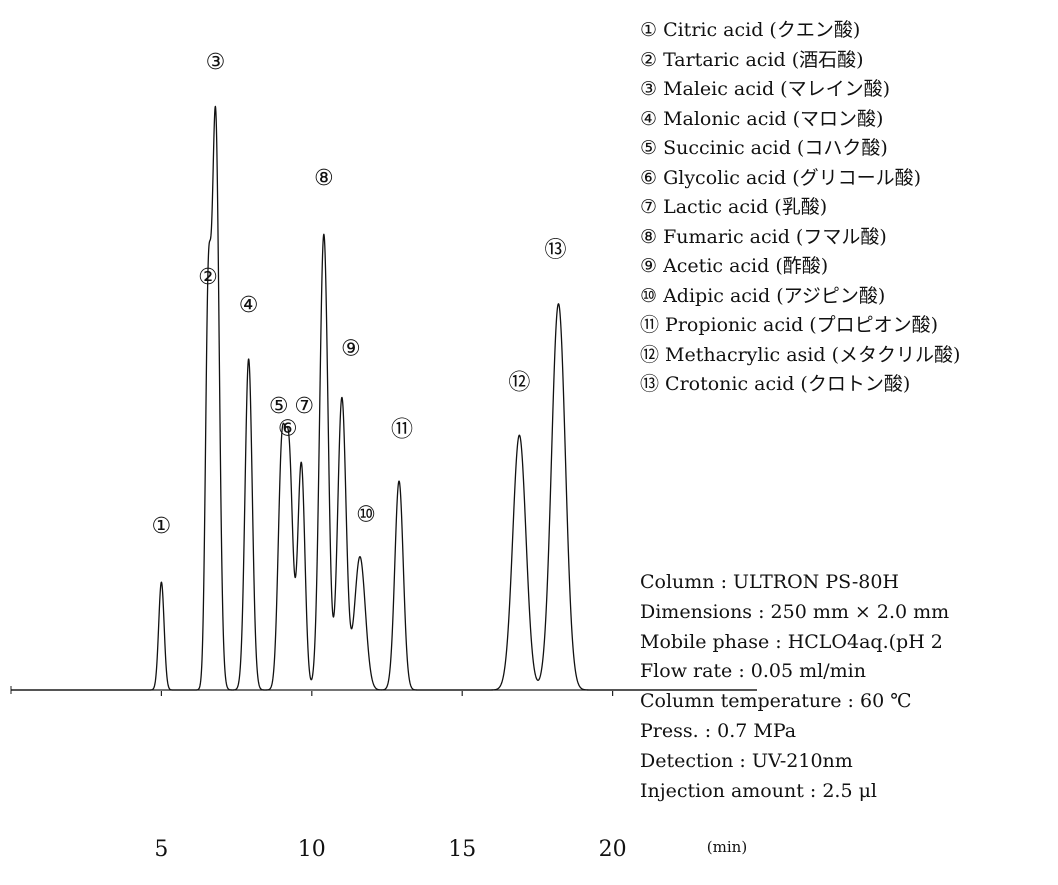  What do you see at coordinates (775, 384) in the screenshot?
I see `legend-item-13: ⑬ Crotonic acid (クロトン酸)` at bounding box center [775, 384].